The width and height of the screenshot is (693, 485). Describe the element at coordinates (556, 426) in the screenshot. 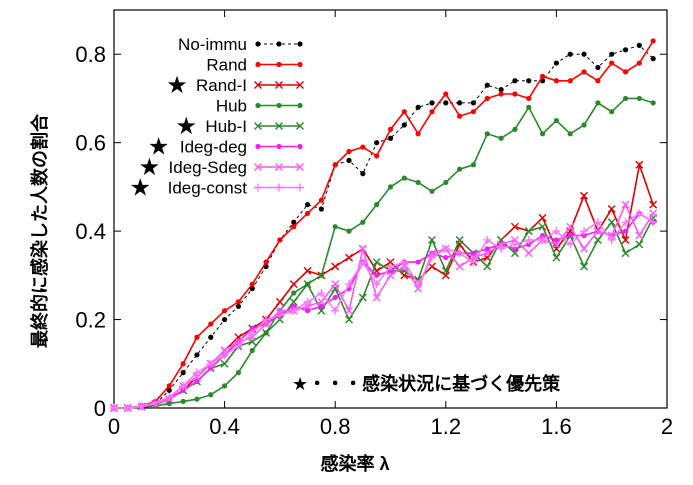

I see `x-tick-label: 1.6` at that location.